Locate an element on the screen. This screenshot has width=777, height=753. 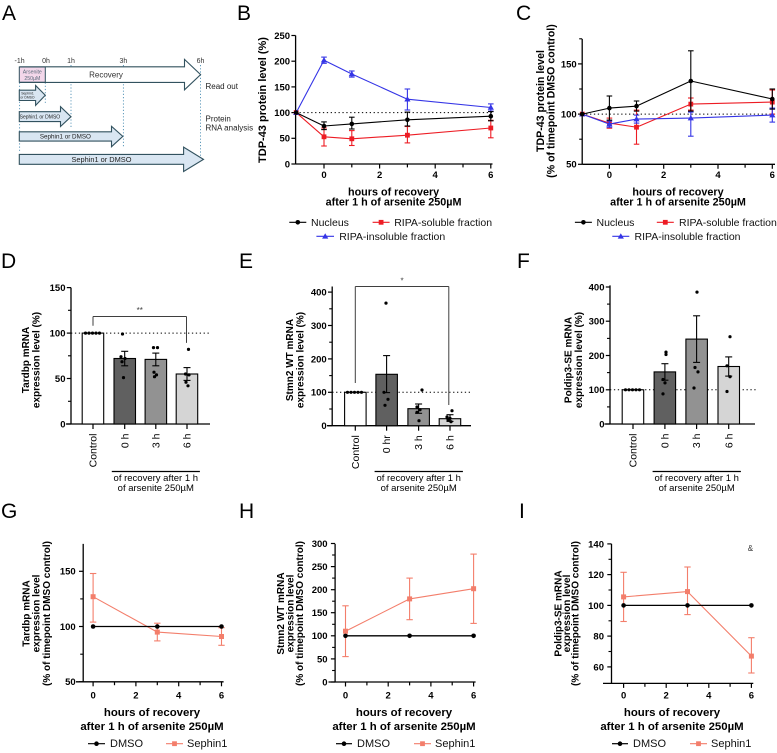
svg-text: Arsenite is located at coordinates (32, 73).